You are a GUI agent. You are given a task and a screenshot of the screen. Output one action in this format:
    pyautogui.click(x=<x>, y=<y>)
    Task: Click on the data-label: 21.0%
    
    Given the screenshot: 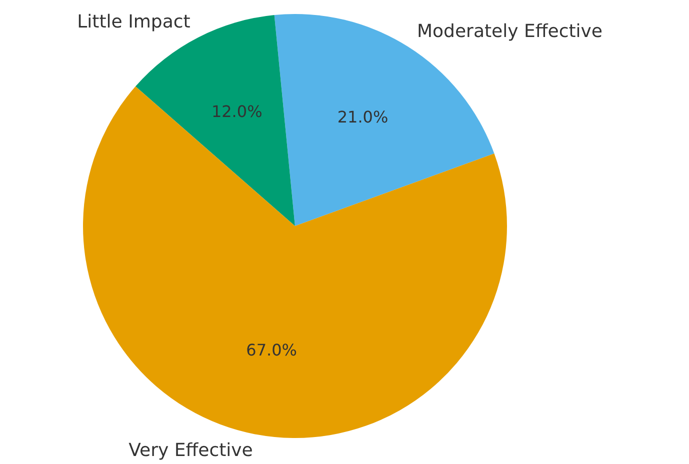 What is the action you would take?
    pyautogui.click(x=362, y=117)
    